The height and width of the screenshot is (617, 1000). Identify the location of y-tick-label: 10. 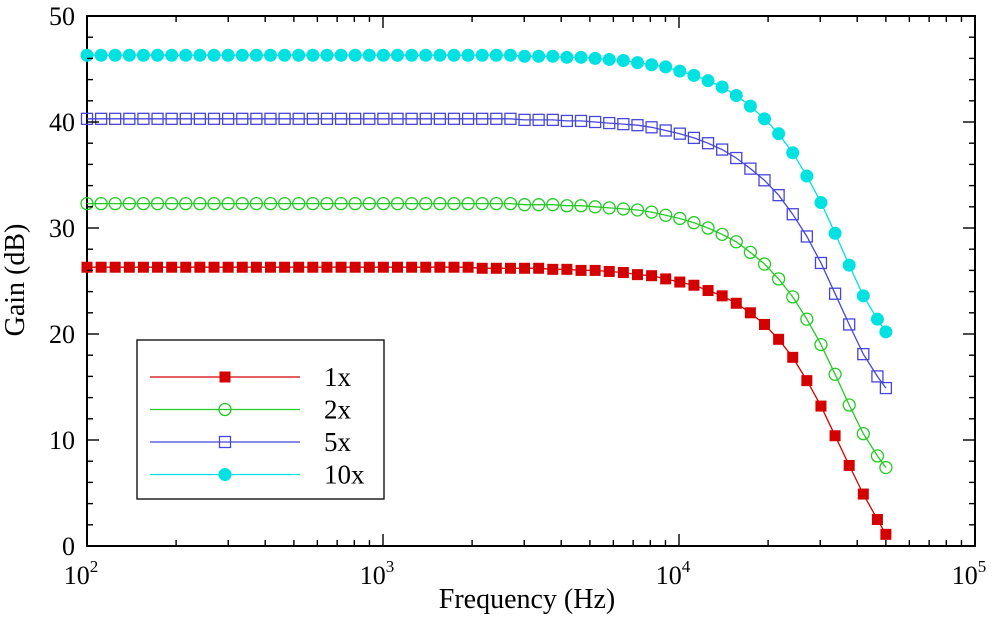
(62, 440).